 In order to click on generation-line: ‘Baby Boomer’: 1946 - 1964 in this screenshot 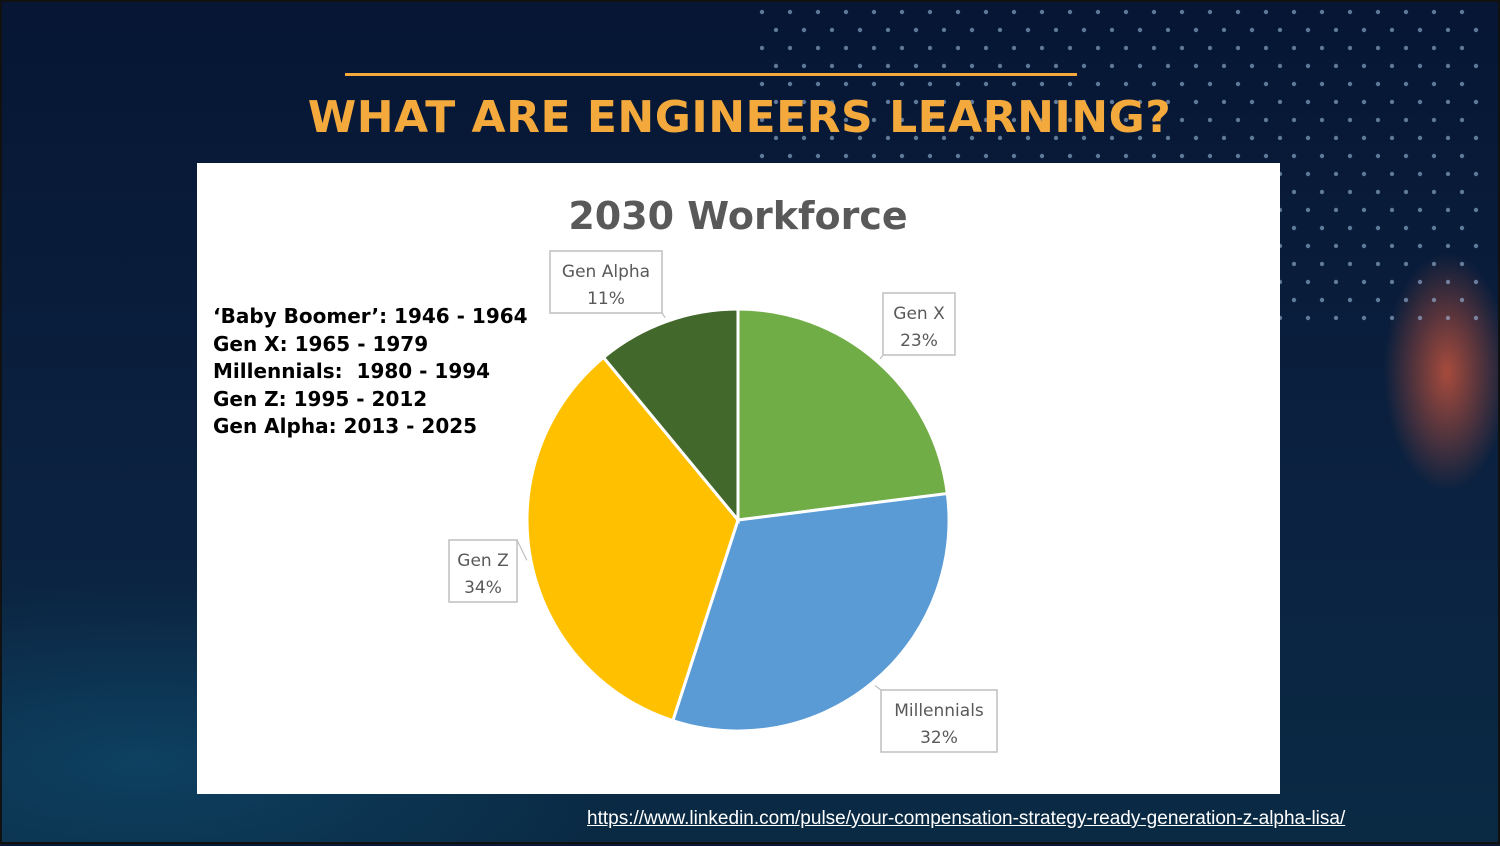, I will do `click(370, 316)`.